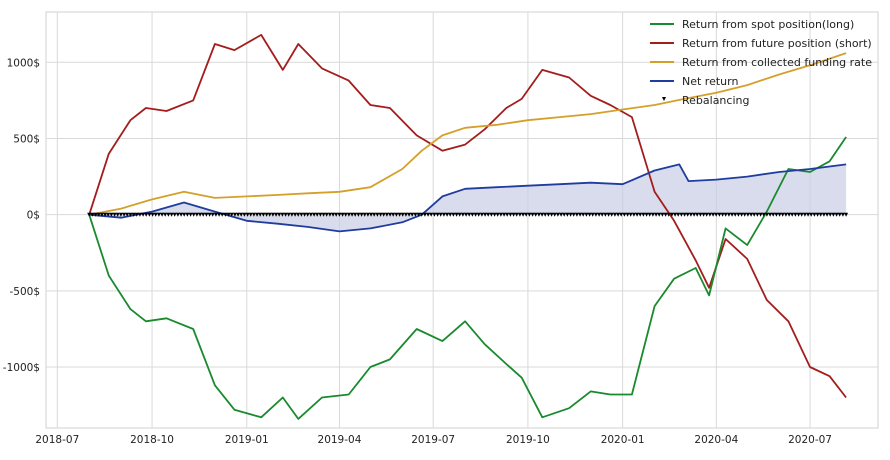 The height and width of the screenshot is (460, 890). Describe the element at coordinates (21, 368) in the screenshot. I see `y-tick-label: -1000$` at that location.